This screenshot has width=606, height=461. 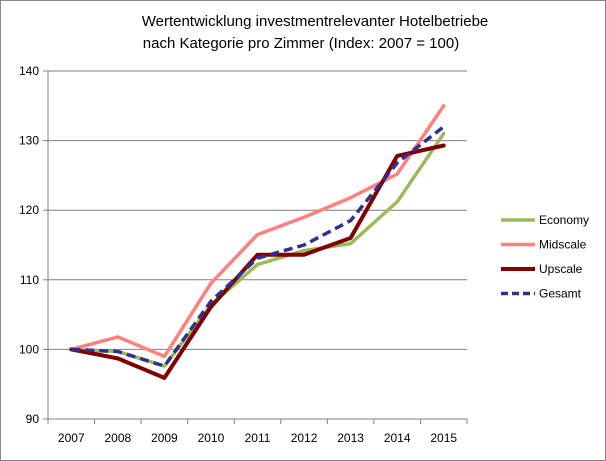 I want to click on x-tick-label: 2012, so click(x=304, y=438).